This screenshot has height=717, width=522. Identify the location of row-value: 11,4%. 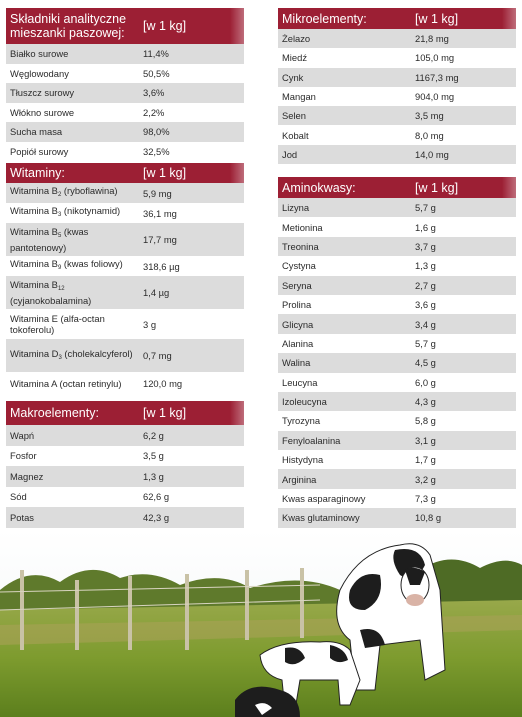
(191, 53).